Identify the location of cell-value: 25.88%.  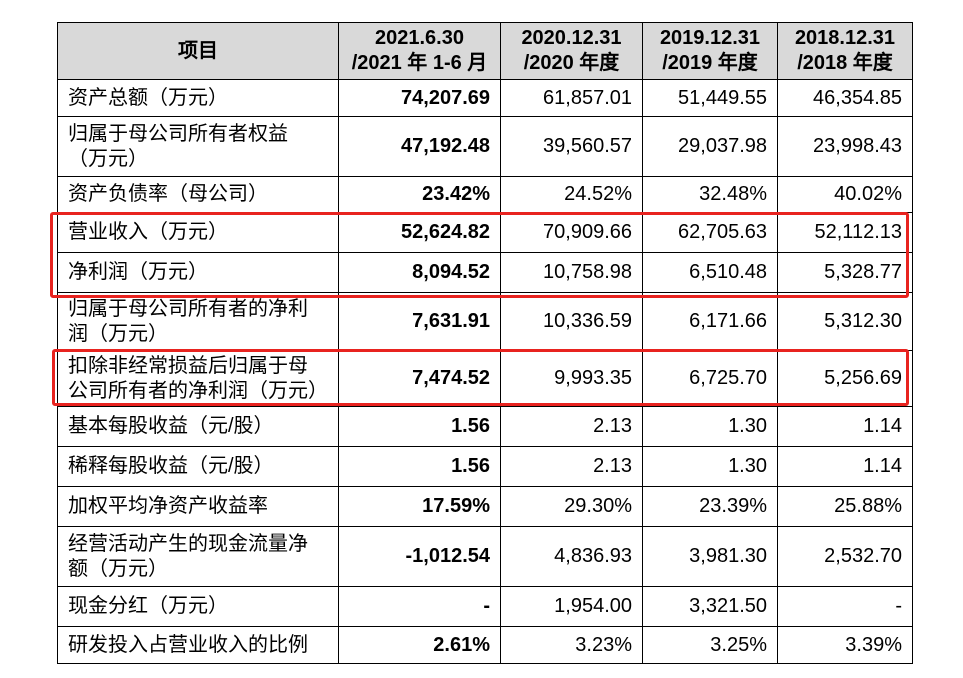
(845, 506).